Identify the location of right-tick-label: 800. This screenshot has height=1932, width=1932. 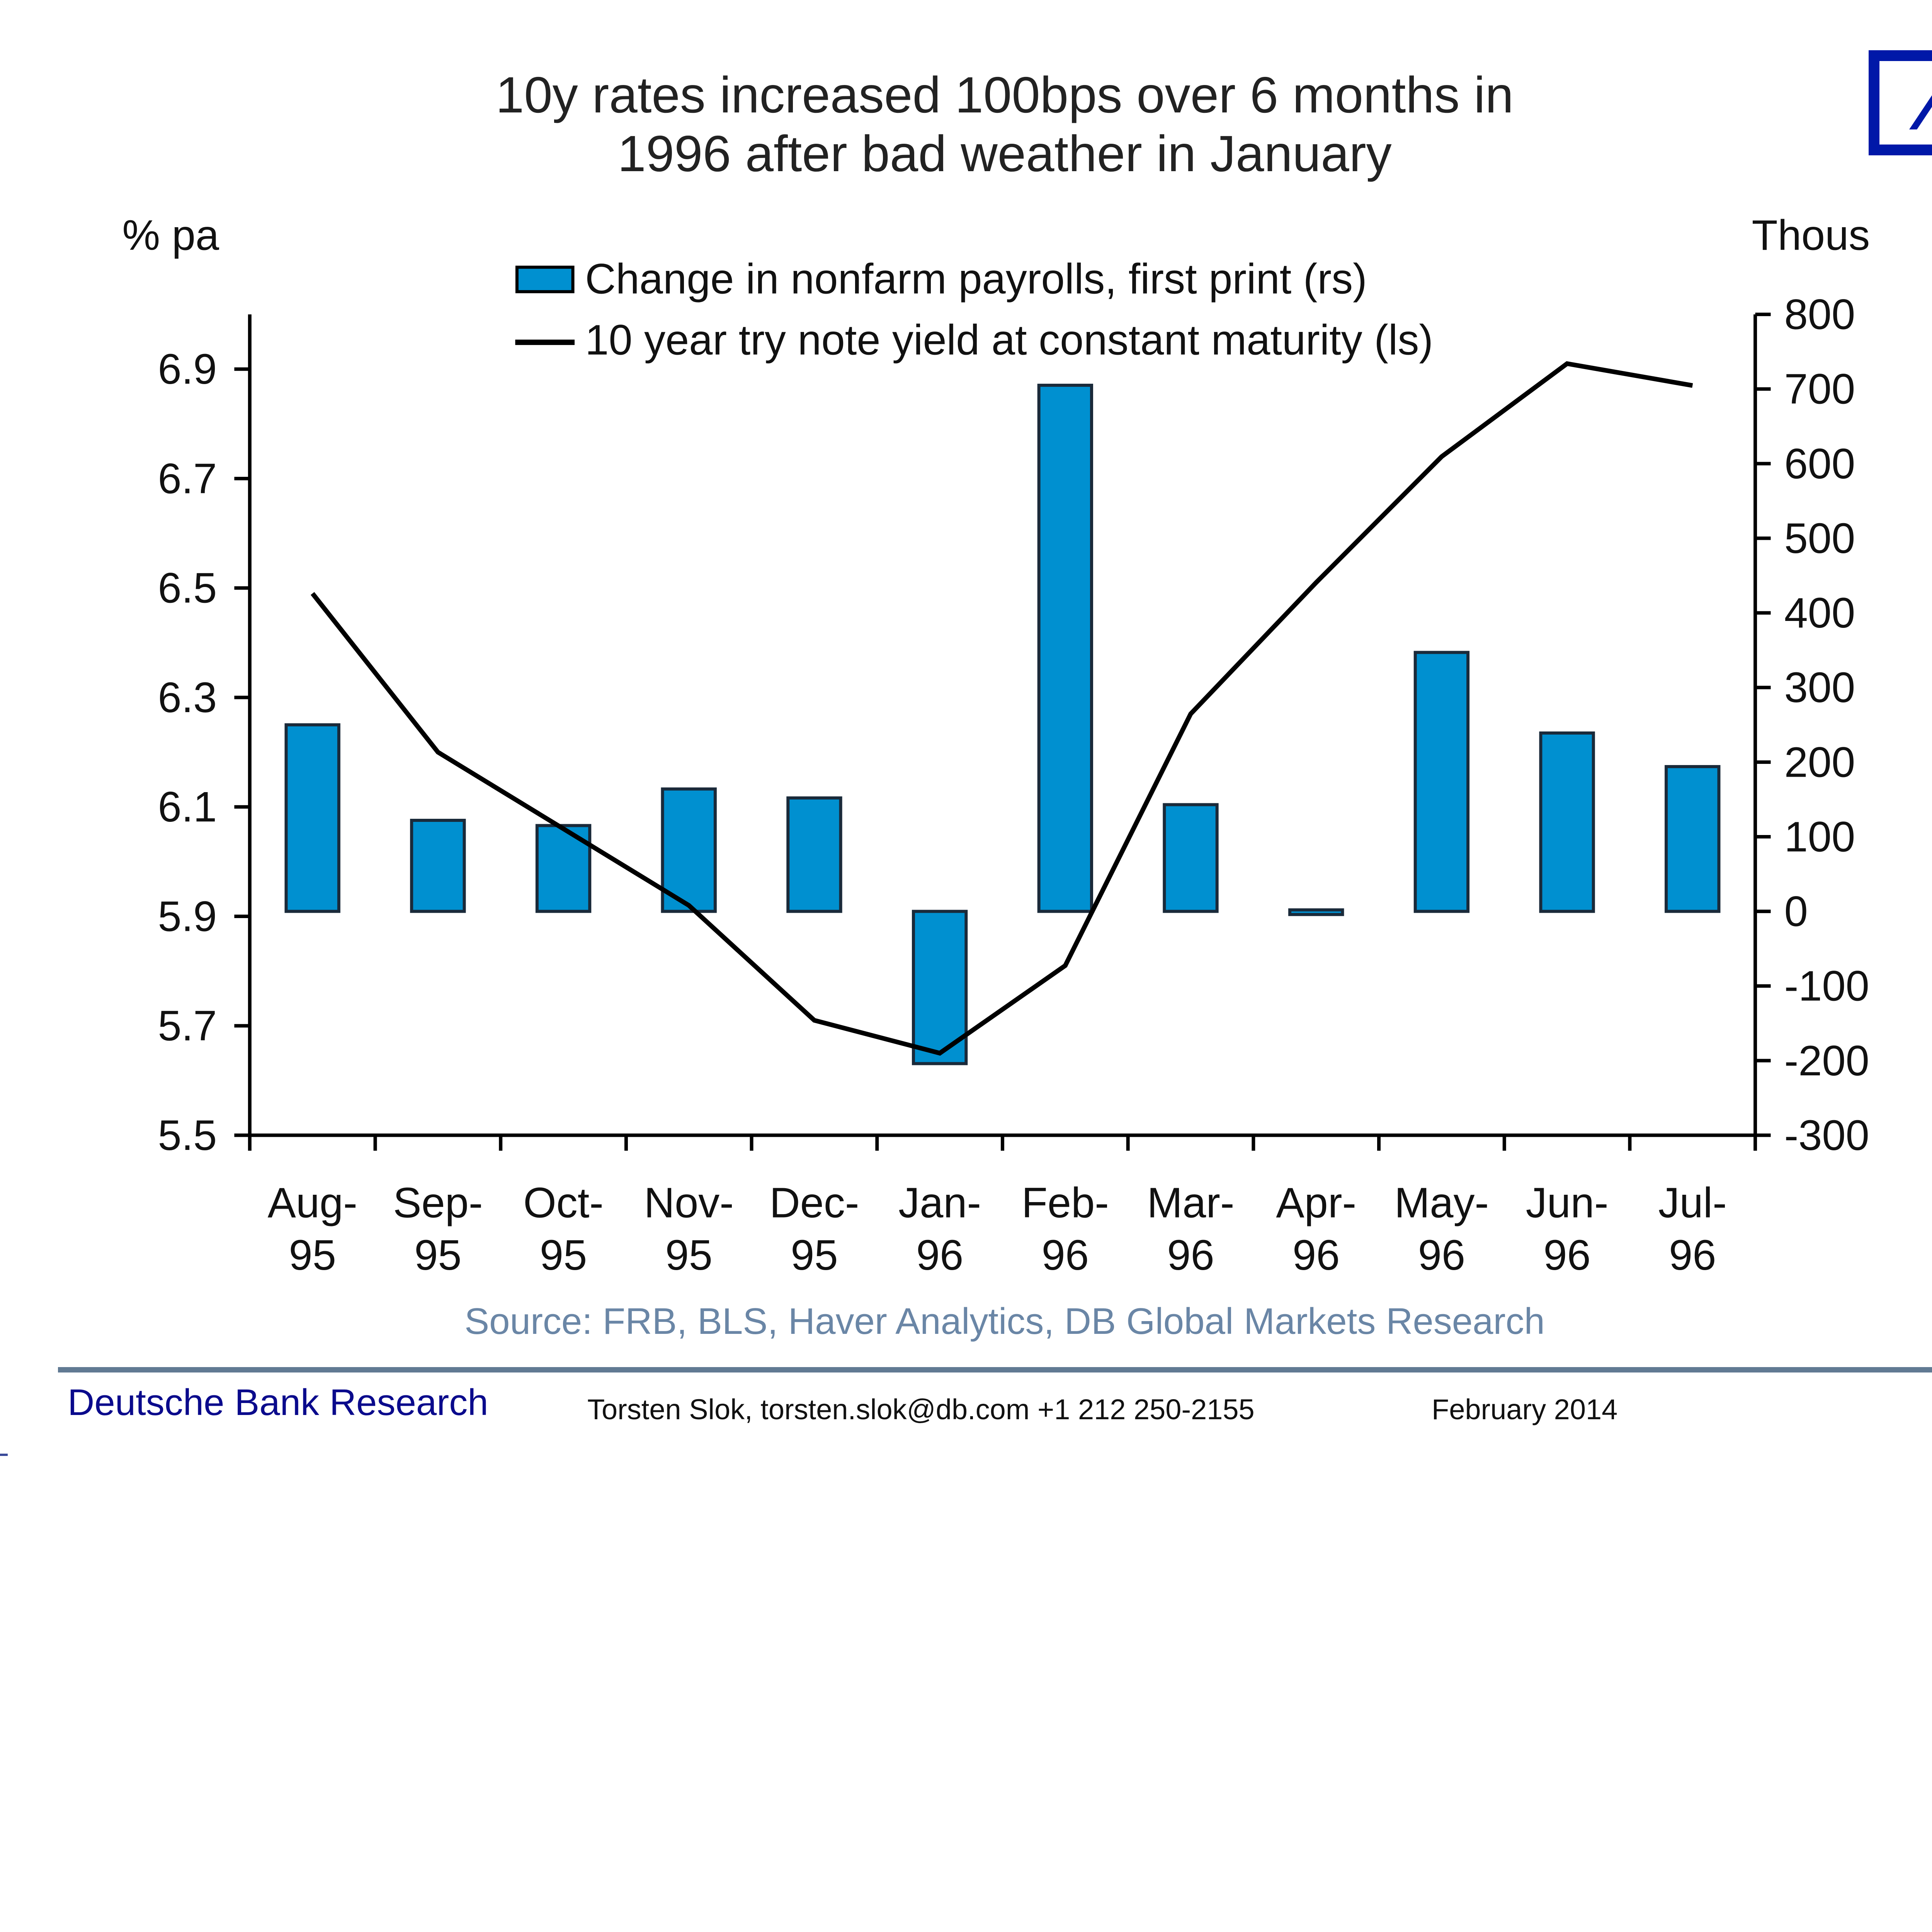
(1820, 314).